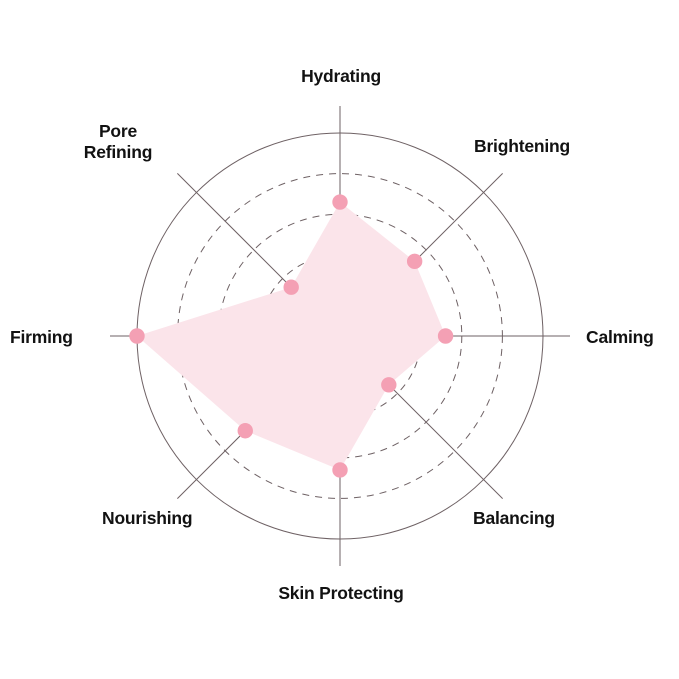 The width and height of the screenshot is (679, 679). Describe the element at coordinates (522, 146) in the screenshot. I see `axis-label-brightening: Brightening` at that location.